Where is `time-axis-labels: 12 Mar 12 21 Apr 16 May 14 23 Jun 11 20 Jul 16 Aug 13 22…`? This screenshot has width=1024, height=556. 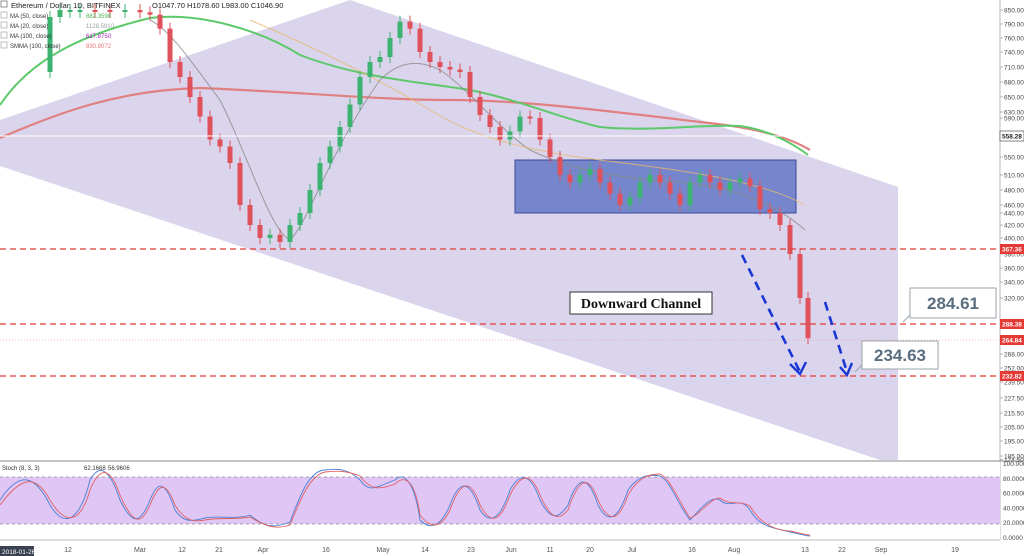
time-axis-labels: 12 Mar 12 21 Apr 16 May 14 23 Jun 11 20 Jul 16 Aug 13 22… is located at coordinates (511, 550).